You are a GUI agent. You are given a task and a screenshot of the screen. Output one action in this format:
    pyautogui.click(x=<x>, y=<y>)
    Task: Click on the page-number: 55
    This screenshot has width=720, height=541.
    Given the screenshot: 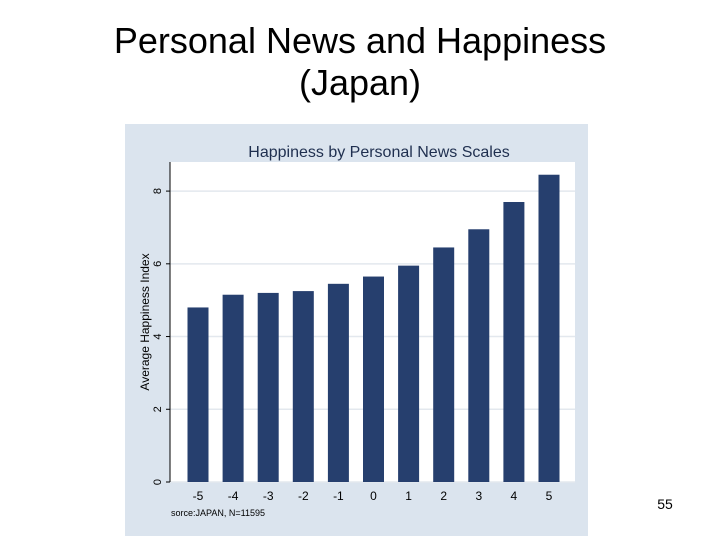 What is the action you would take?
    pyautogui.click(x=665, y=504)
    